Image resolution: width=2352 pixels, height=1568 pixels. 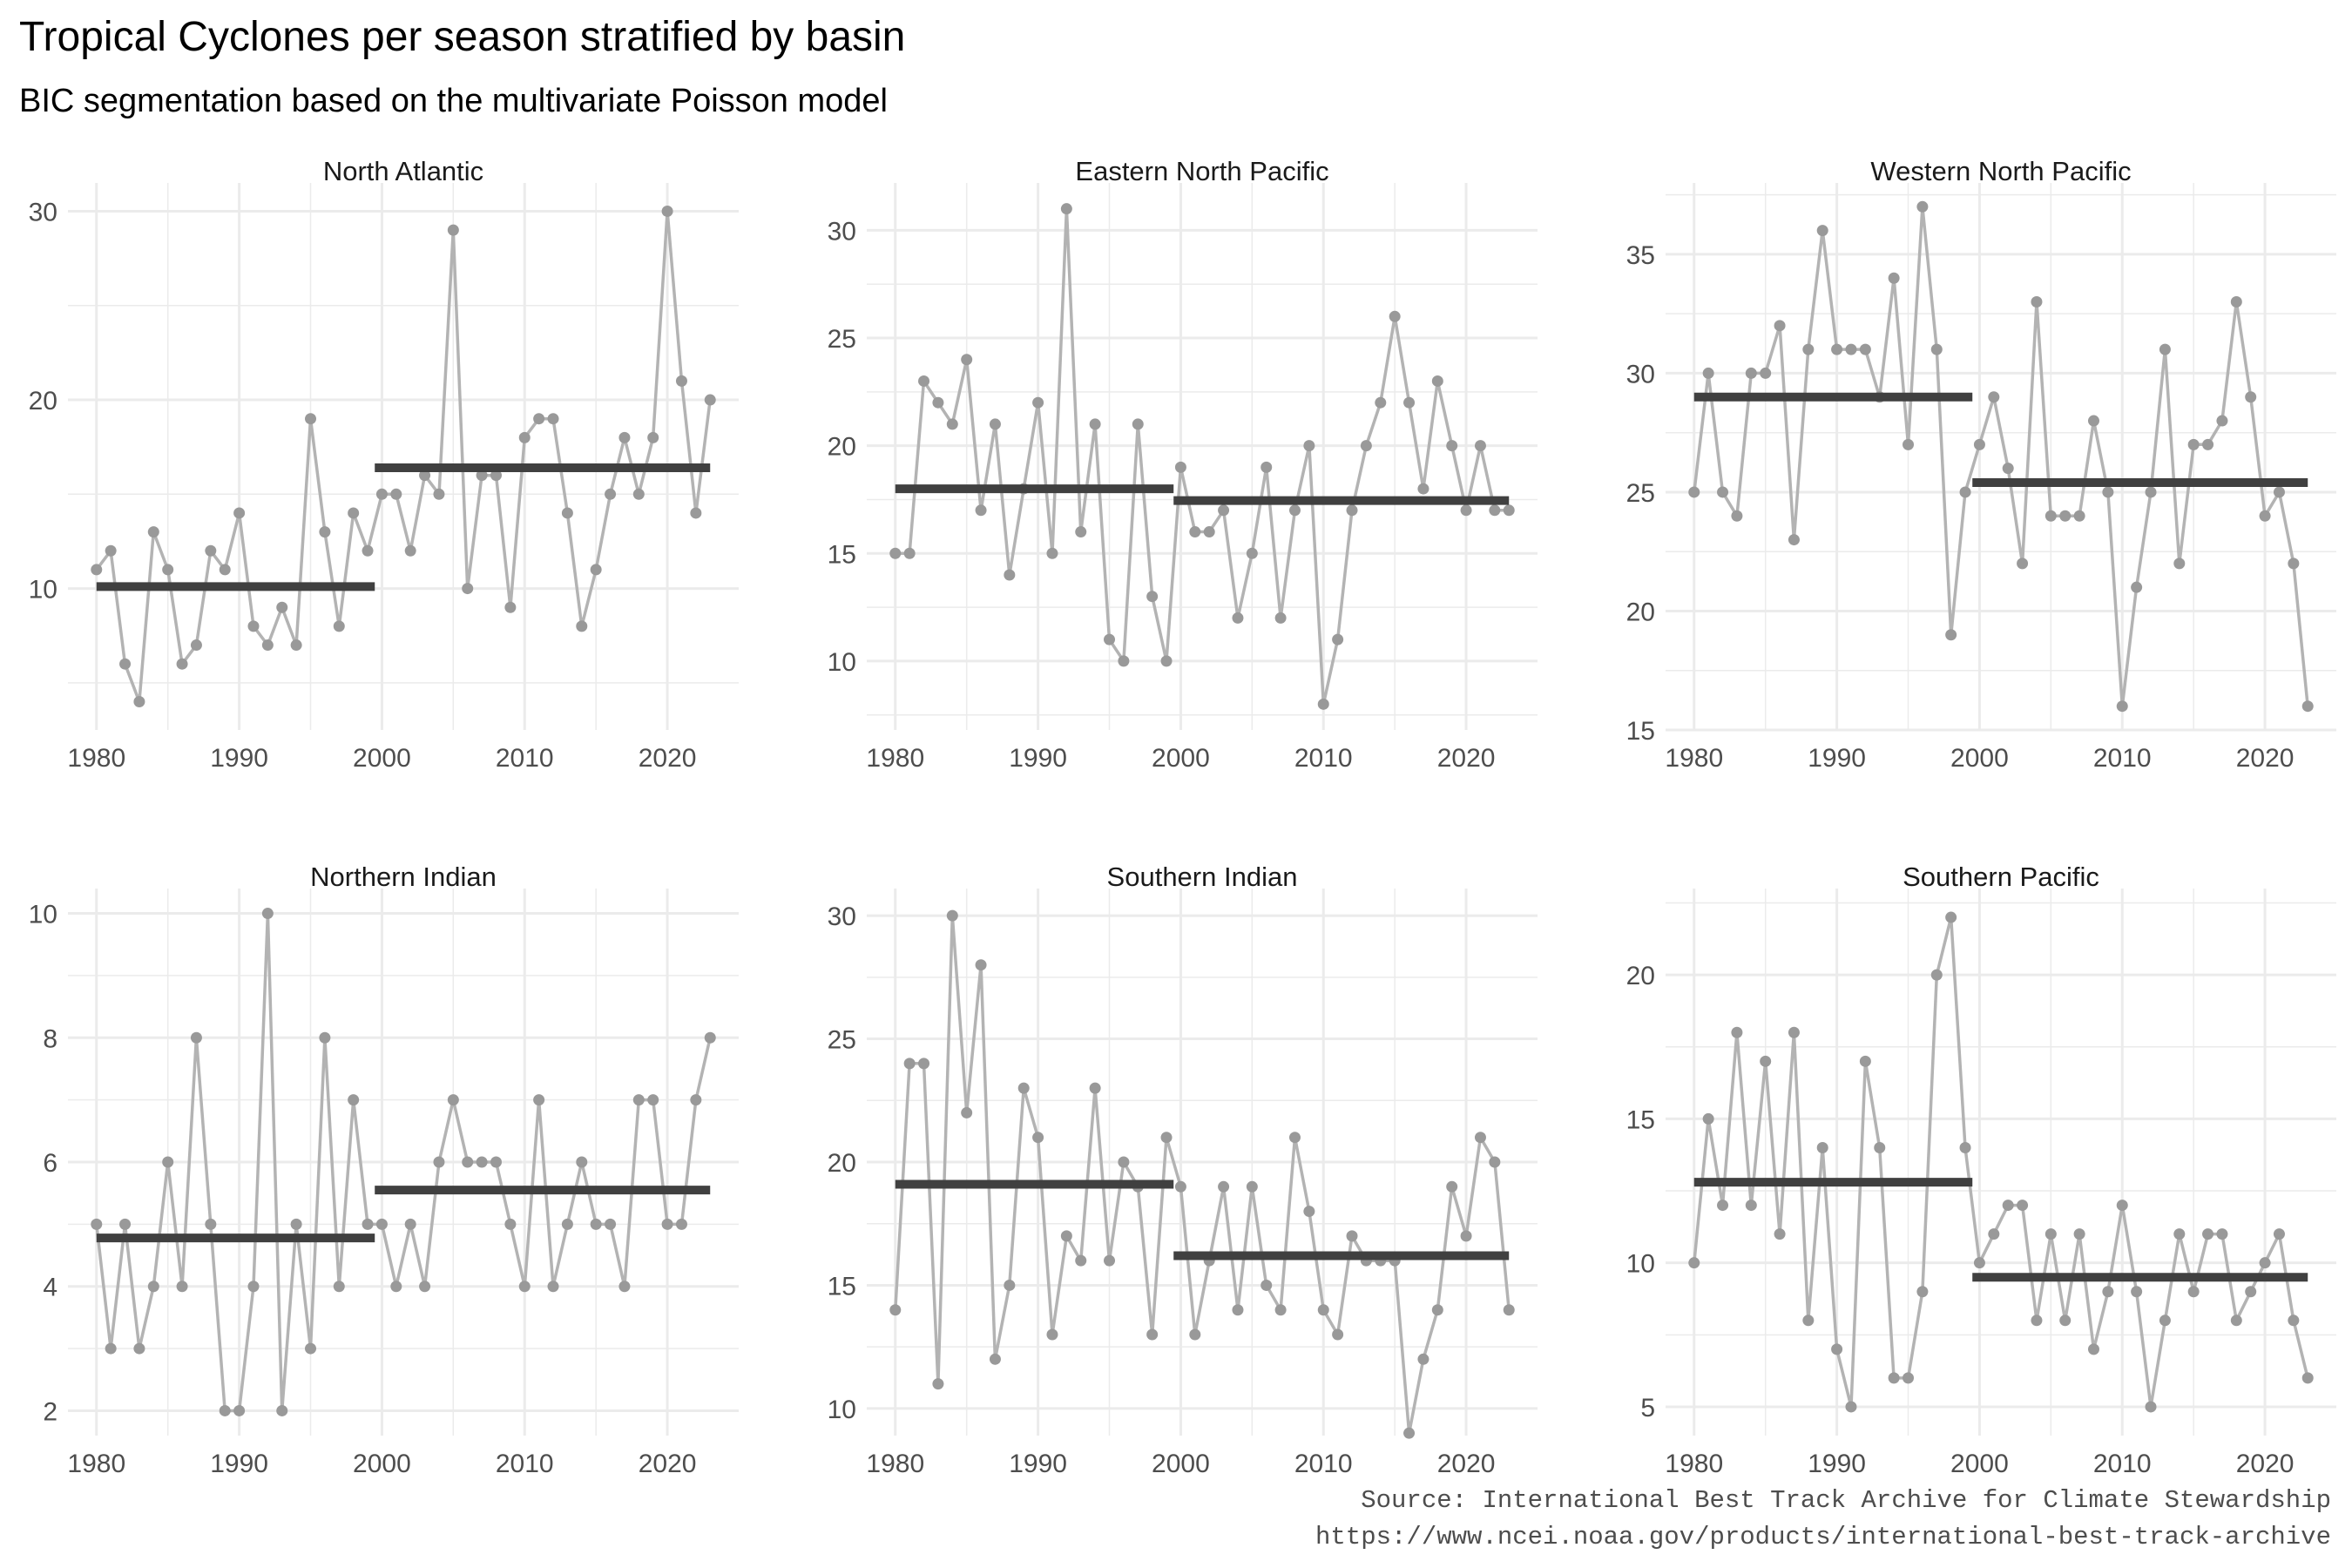 What do you see at coordinates (2001, 171) in the screenshot?
I see `panel-title: Western North Pacific` at bounding box center [2001, 171].